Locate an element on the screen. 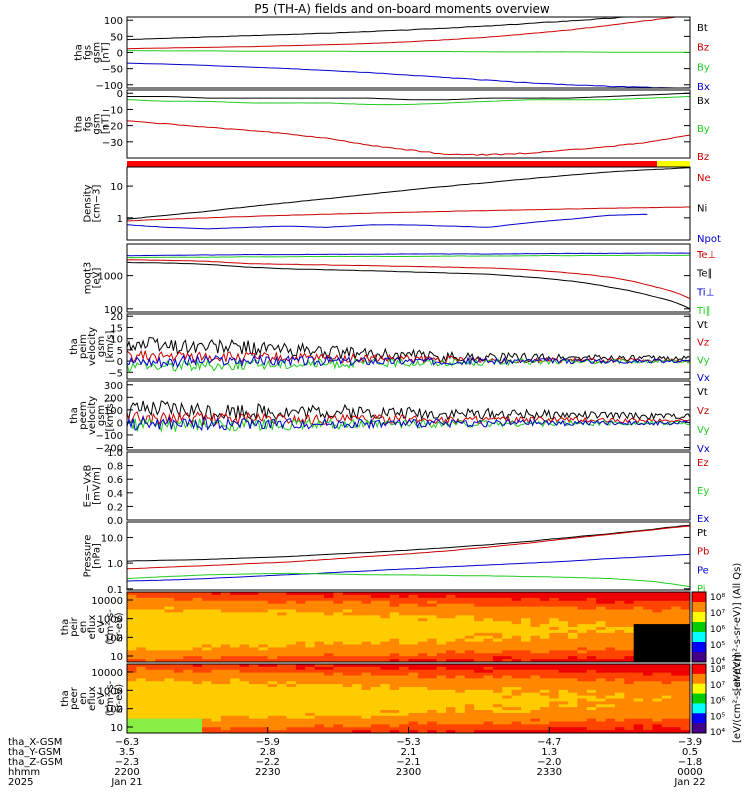  legend-entry: Vy is located at coordinates (703, 430).